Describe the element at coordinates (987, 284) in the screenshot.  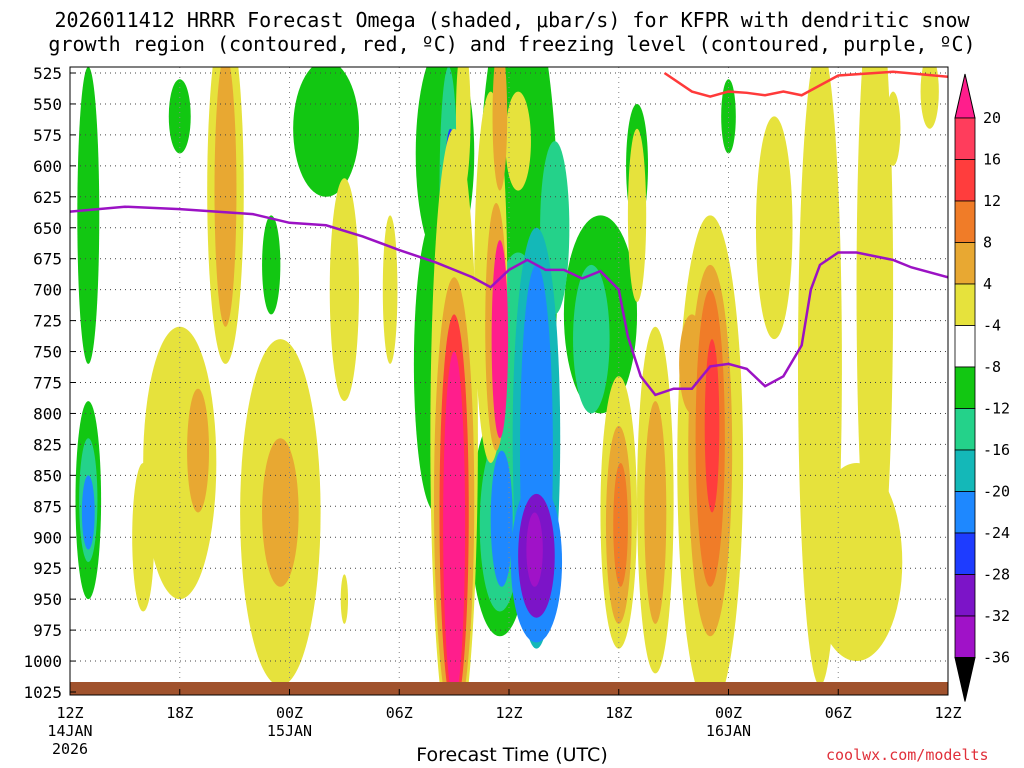
I see `colorbar-label: 4` at that location.